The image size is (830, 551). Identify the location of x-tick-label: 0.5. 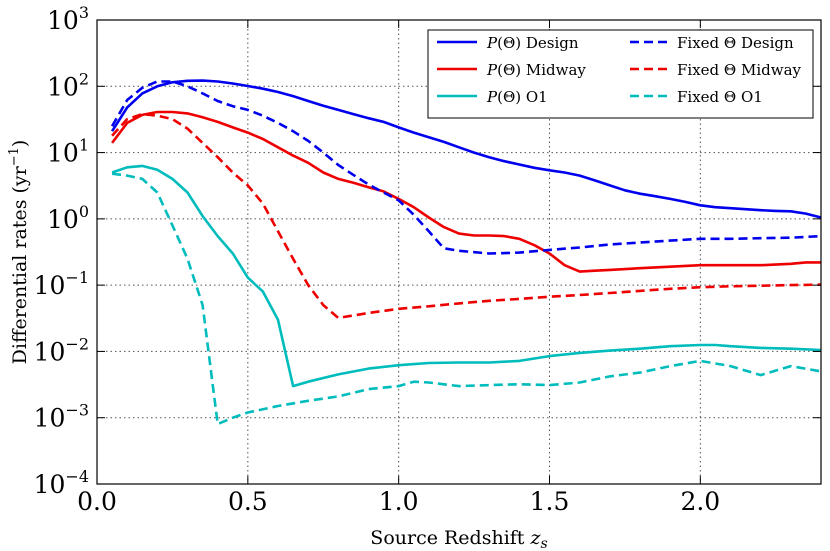
(248, 501).